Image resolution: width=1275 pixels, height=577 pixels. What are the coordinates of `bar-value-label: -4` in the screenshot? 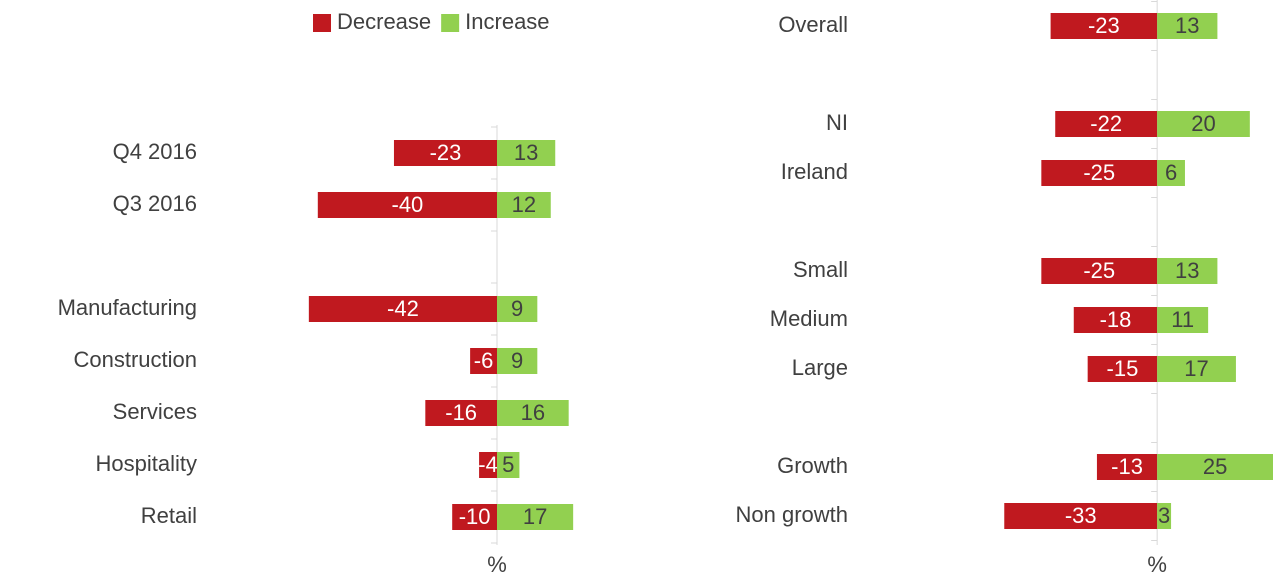 It's located at (488, 464).